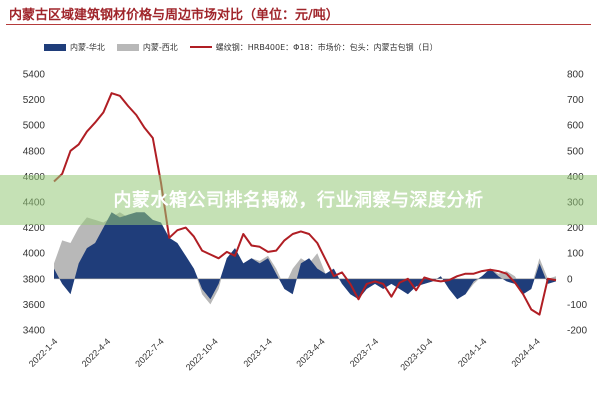  What do you see at coordinates (577, 305) in the screenshot?
I see `right-tick-label: -100` at bounding box center [577, 305].